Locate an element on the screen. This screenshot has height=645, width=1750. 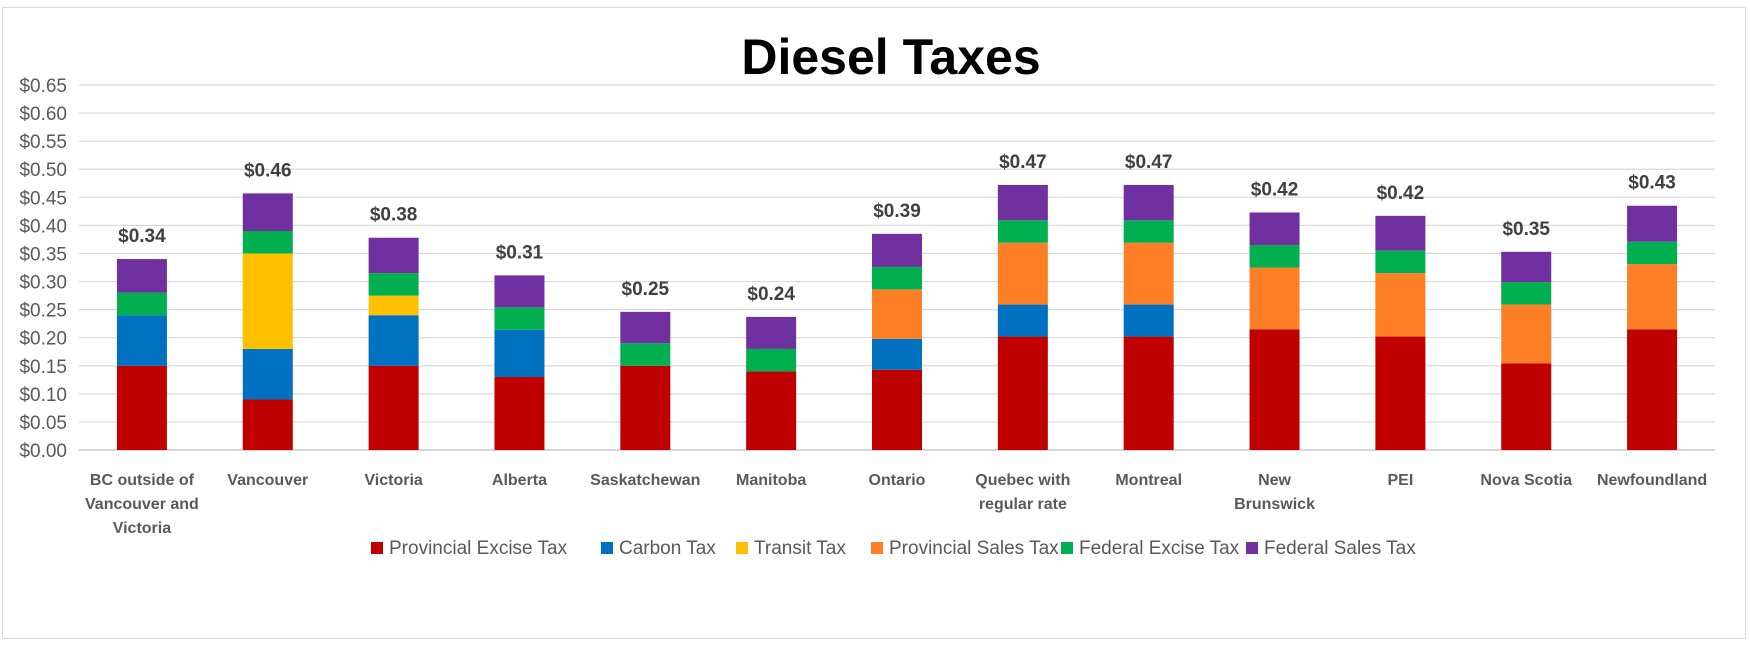
x-tick-label: Alberta is located at coordinates (519, 480).